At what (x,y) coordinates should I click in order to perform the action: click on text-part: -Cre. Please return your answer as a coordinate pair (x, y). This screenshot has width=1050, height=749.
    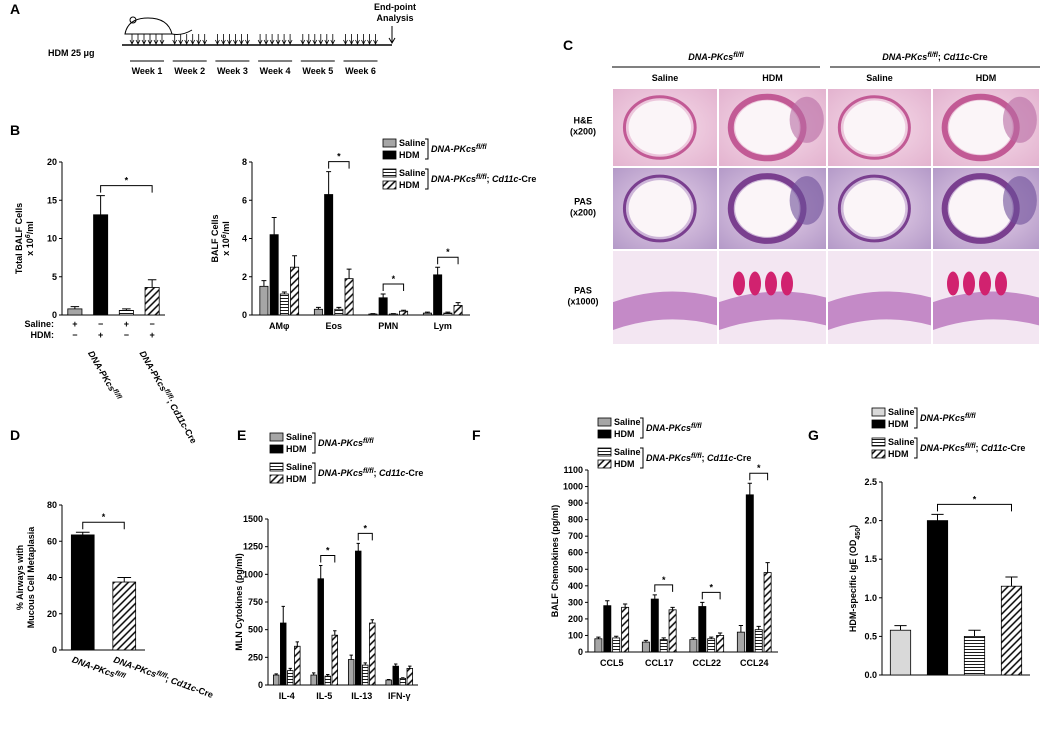
    Looking at the image, I should click on (742, 458).